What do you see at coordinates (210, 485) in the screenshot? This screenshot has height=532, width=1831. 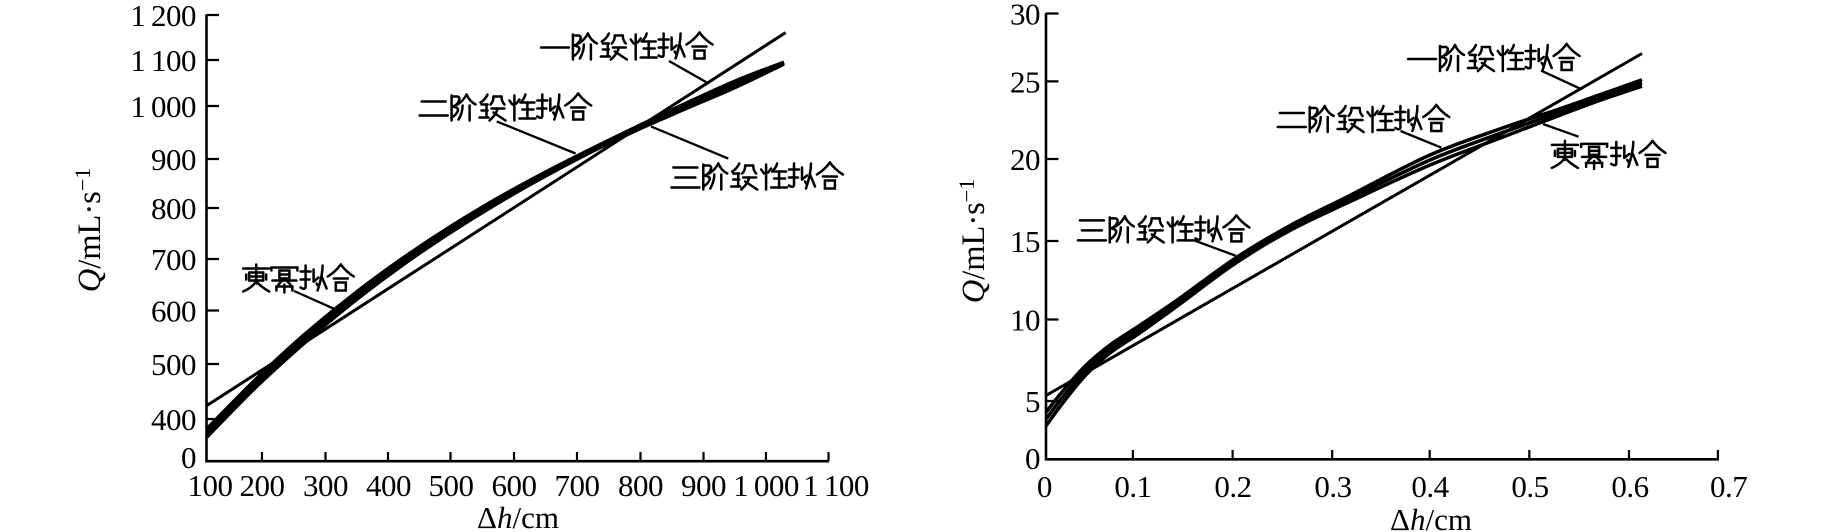 I see `svg-text: 100` at bounding box center [210, 485].